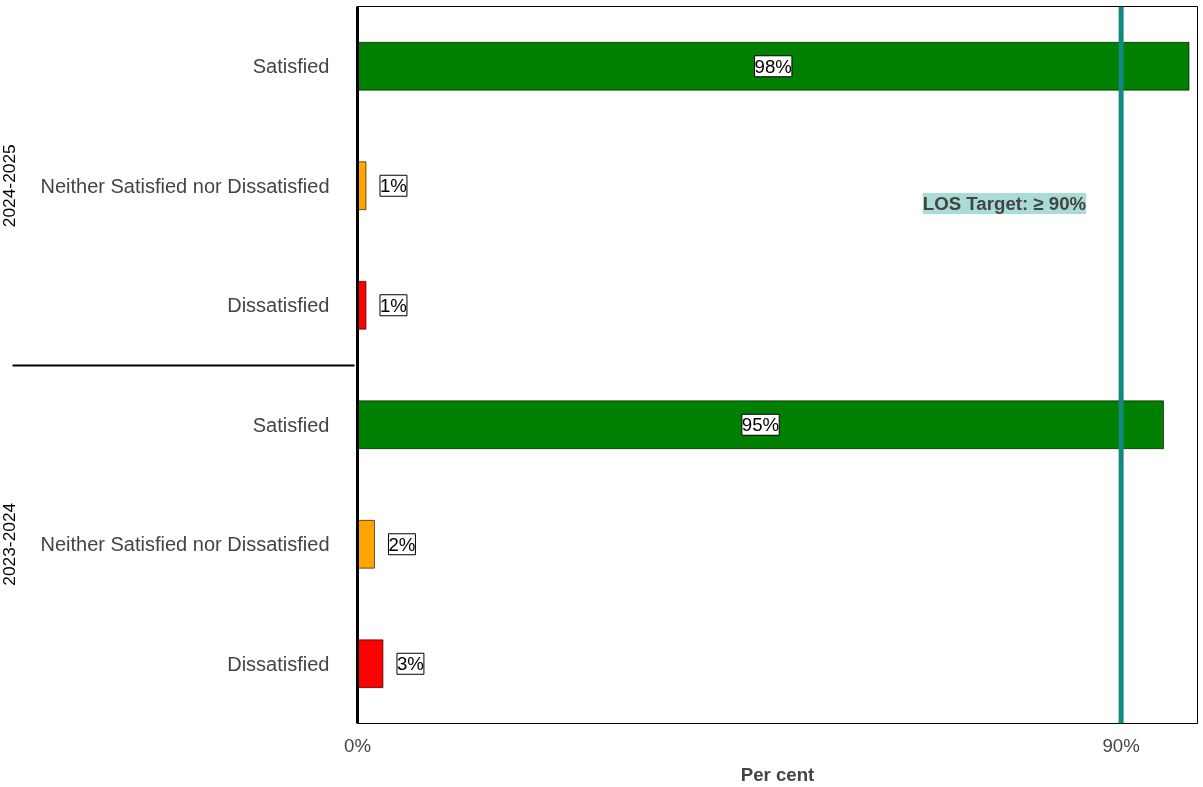 The width and height of the screenshot is (1203, 787). I want to click on x-axis-title: Per cent, so click(777, 774).